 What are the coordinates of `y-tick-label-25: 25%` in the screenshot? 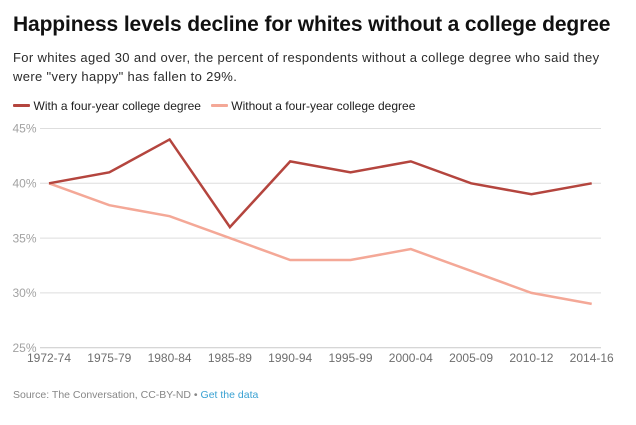 It's located at (24, 348).